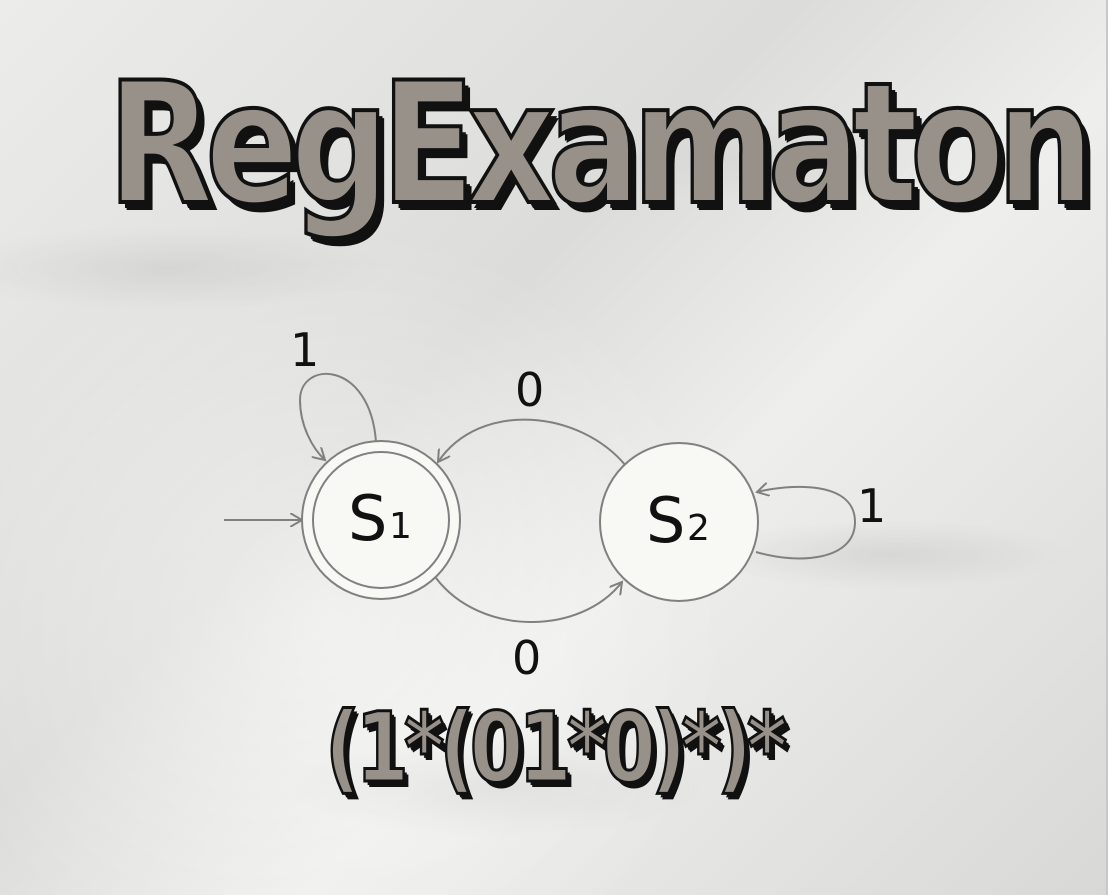 This screenshot has width=1108, height=895. Describe the element at coordinates (698, 528) in the screenshot. I see `state-s2-subscript: 2` at that location.